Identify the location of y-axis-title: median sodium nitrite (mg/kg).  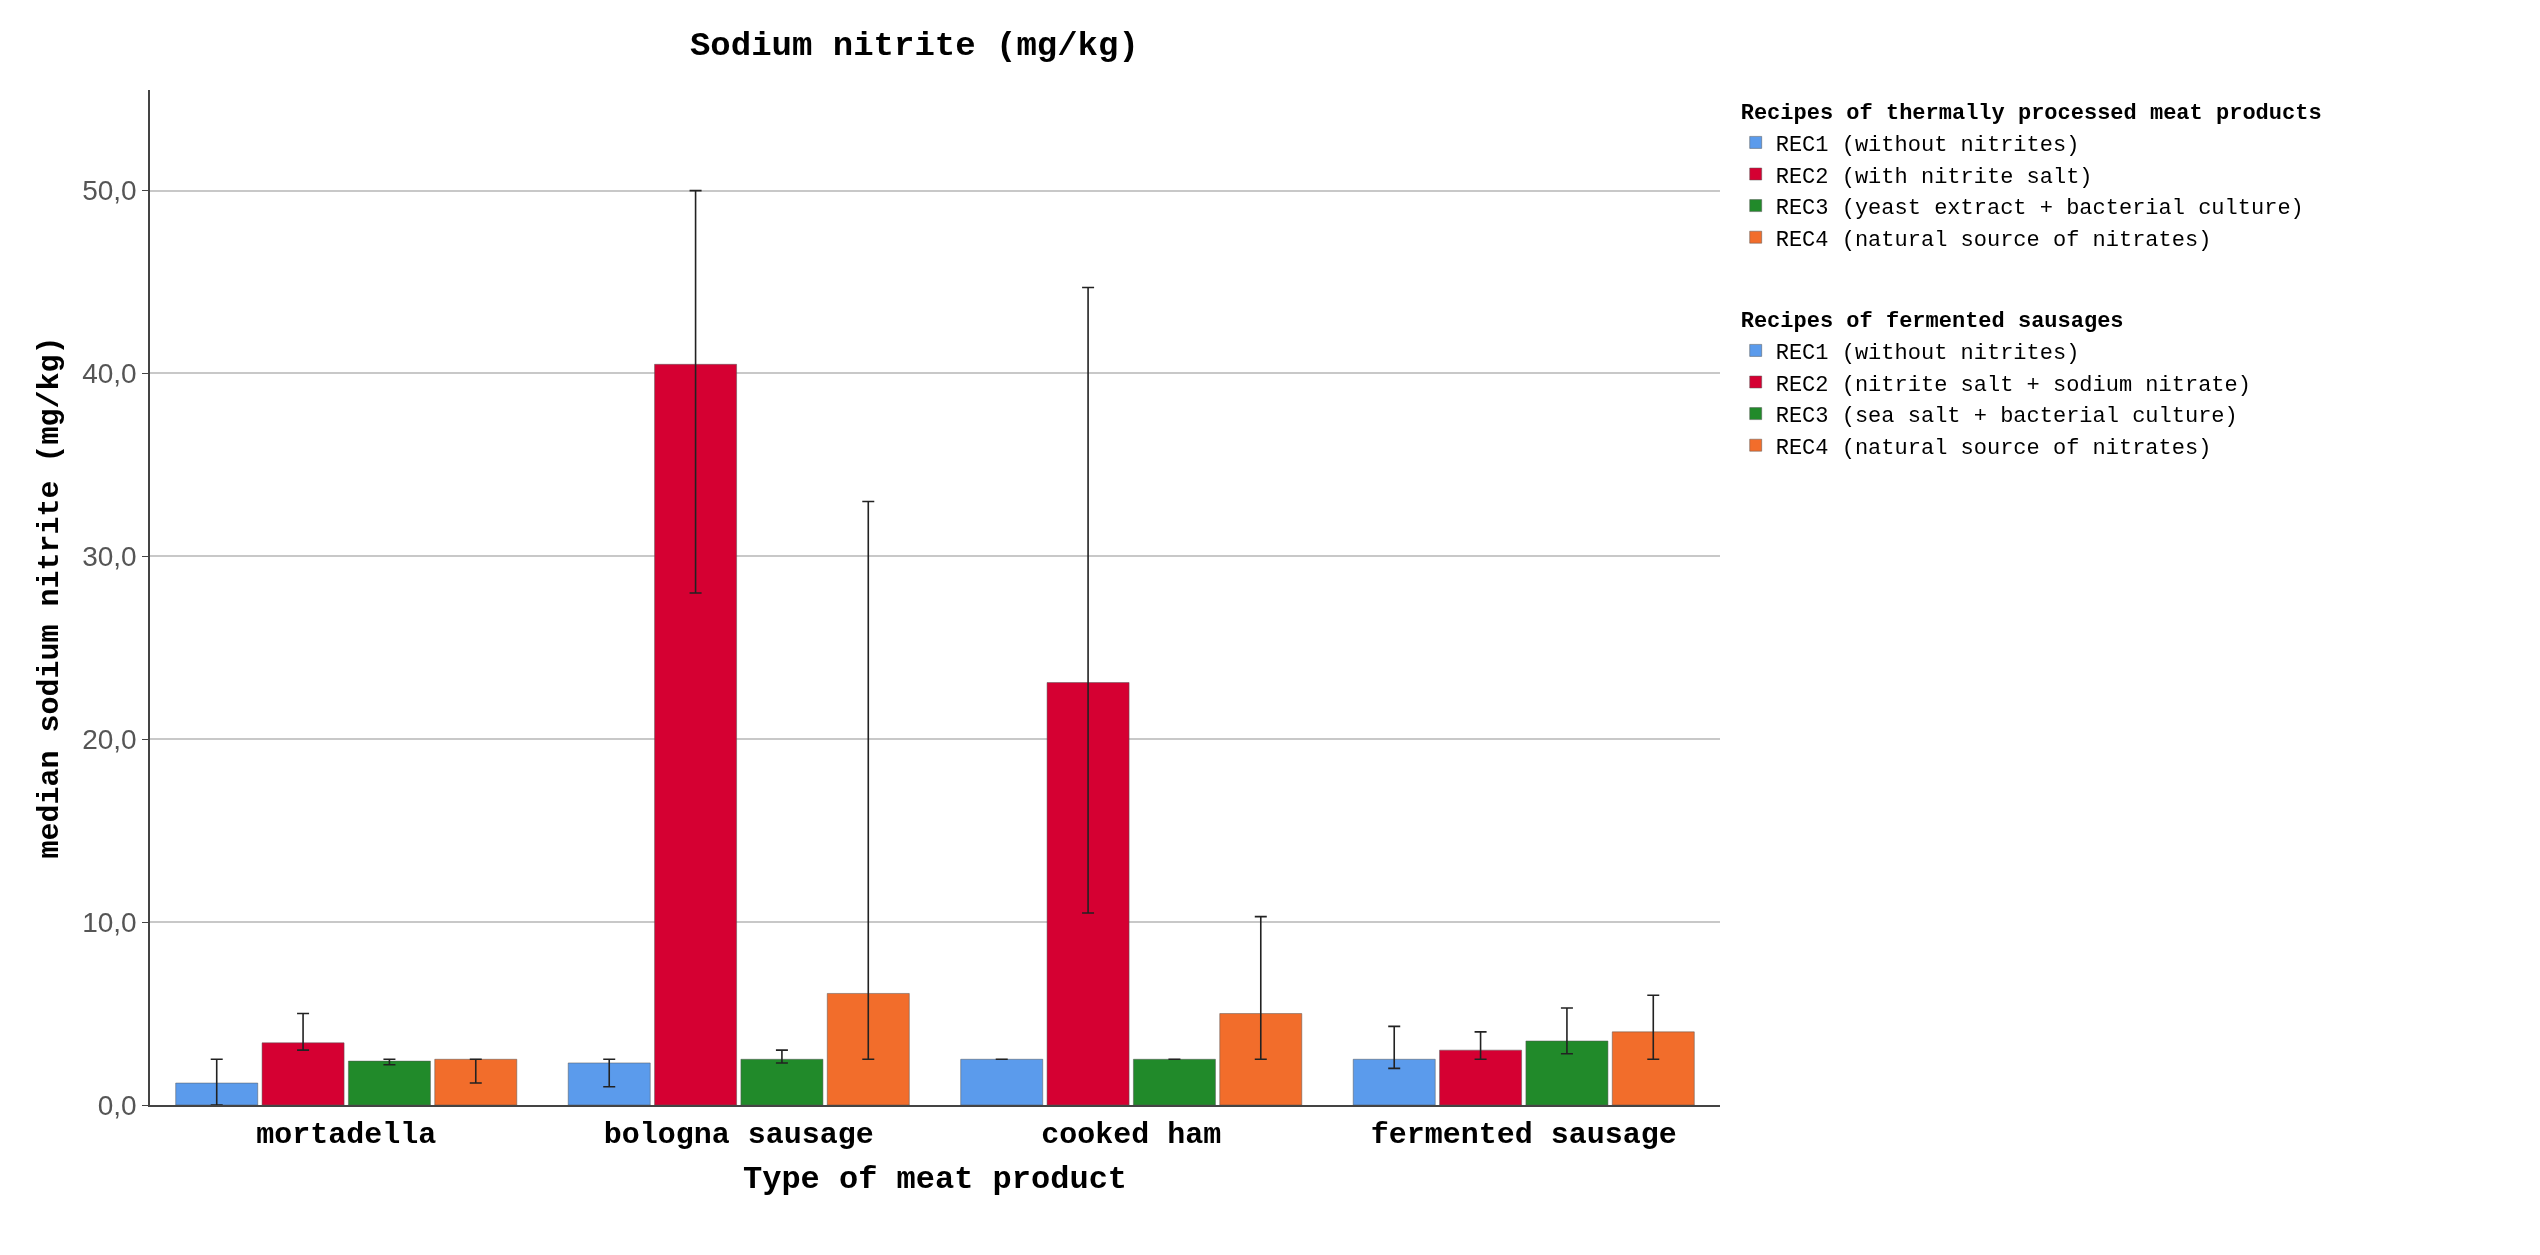
(49, 597).